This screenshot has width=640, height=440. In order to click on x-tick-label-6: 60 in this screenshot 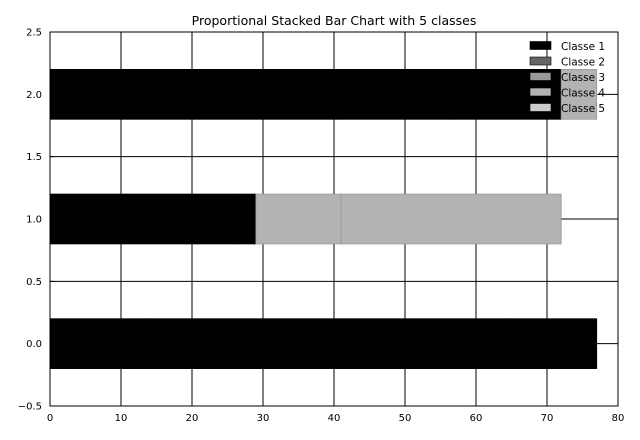, I will do `click(476, 418)`.